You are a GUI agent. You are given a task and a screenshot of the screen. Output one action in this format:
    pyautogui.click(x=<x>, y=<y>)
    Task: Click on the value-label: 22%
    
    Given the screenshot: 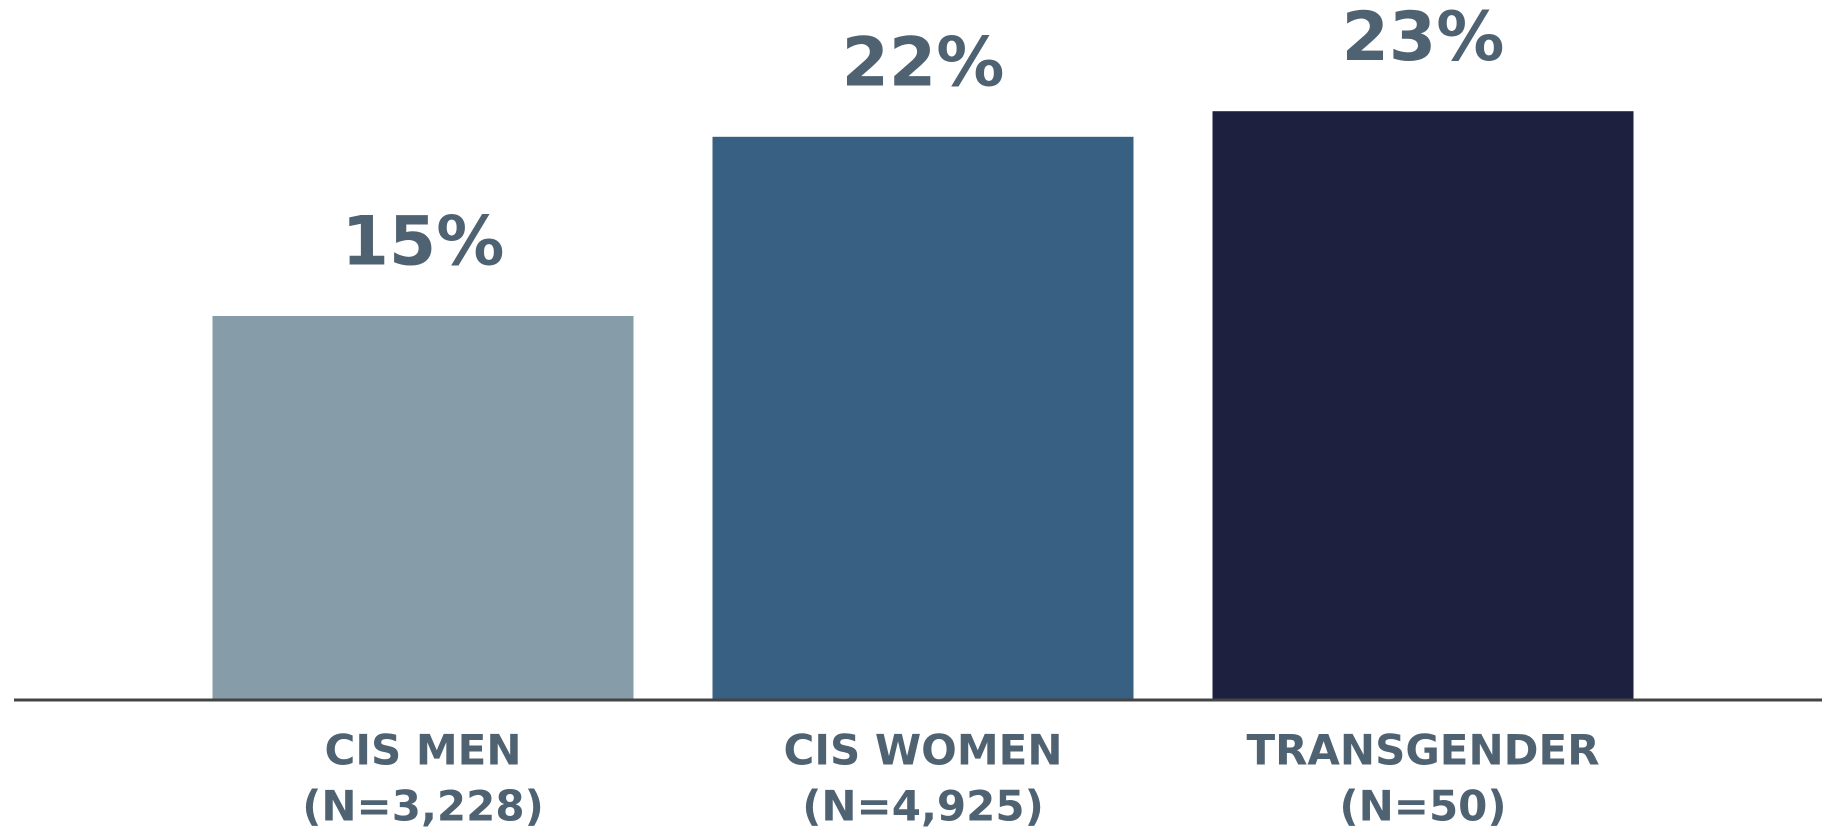 What is the action you would take?
    pyautogui.click(x=923, y=62)
    